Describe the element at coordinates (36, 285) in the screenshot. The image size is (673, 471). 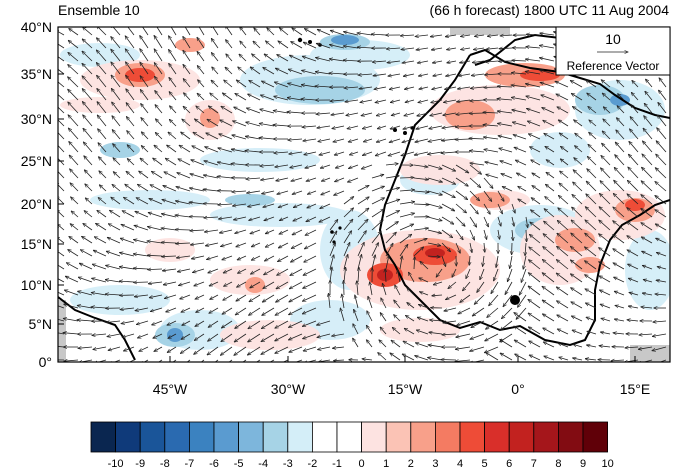
I see `lat-tick: 10°N` at that location.